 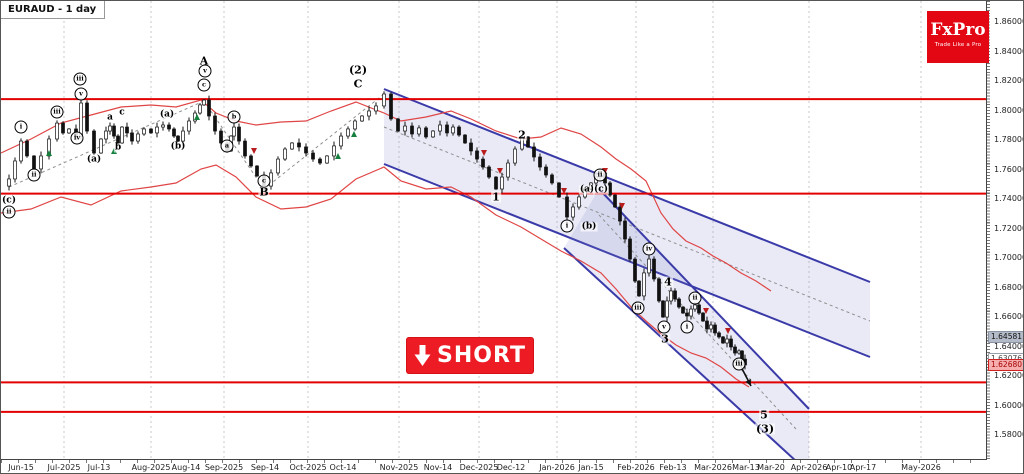 What do you see at coordinates (1009, 434) in the screenshot?
I see `y-axis-label: 1.58000` at bounding box center [1009, 434].